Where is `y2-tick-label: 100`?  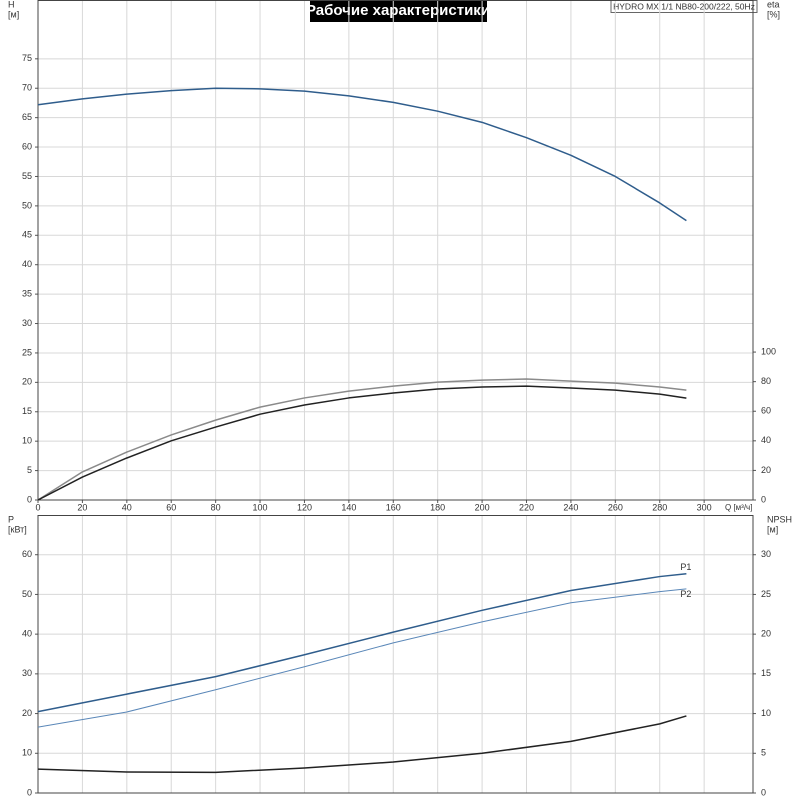 y2-tick-label: 100 is located at coordinates (768, 351).